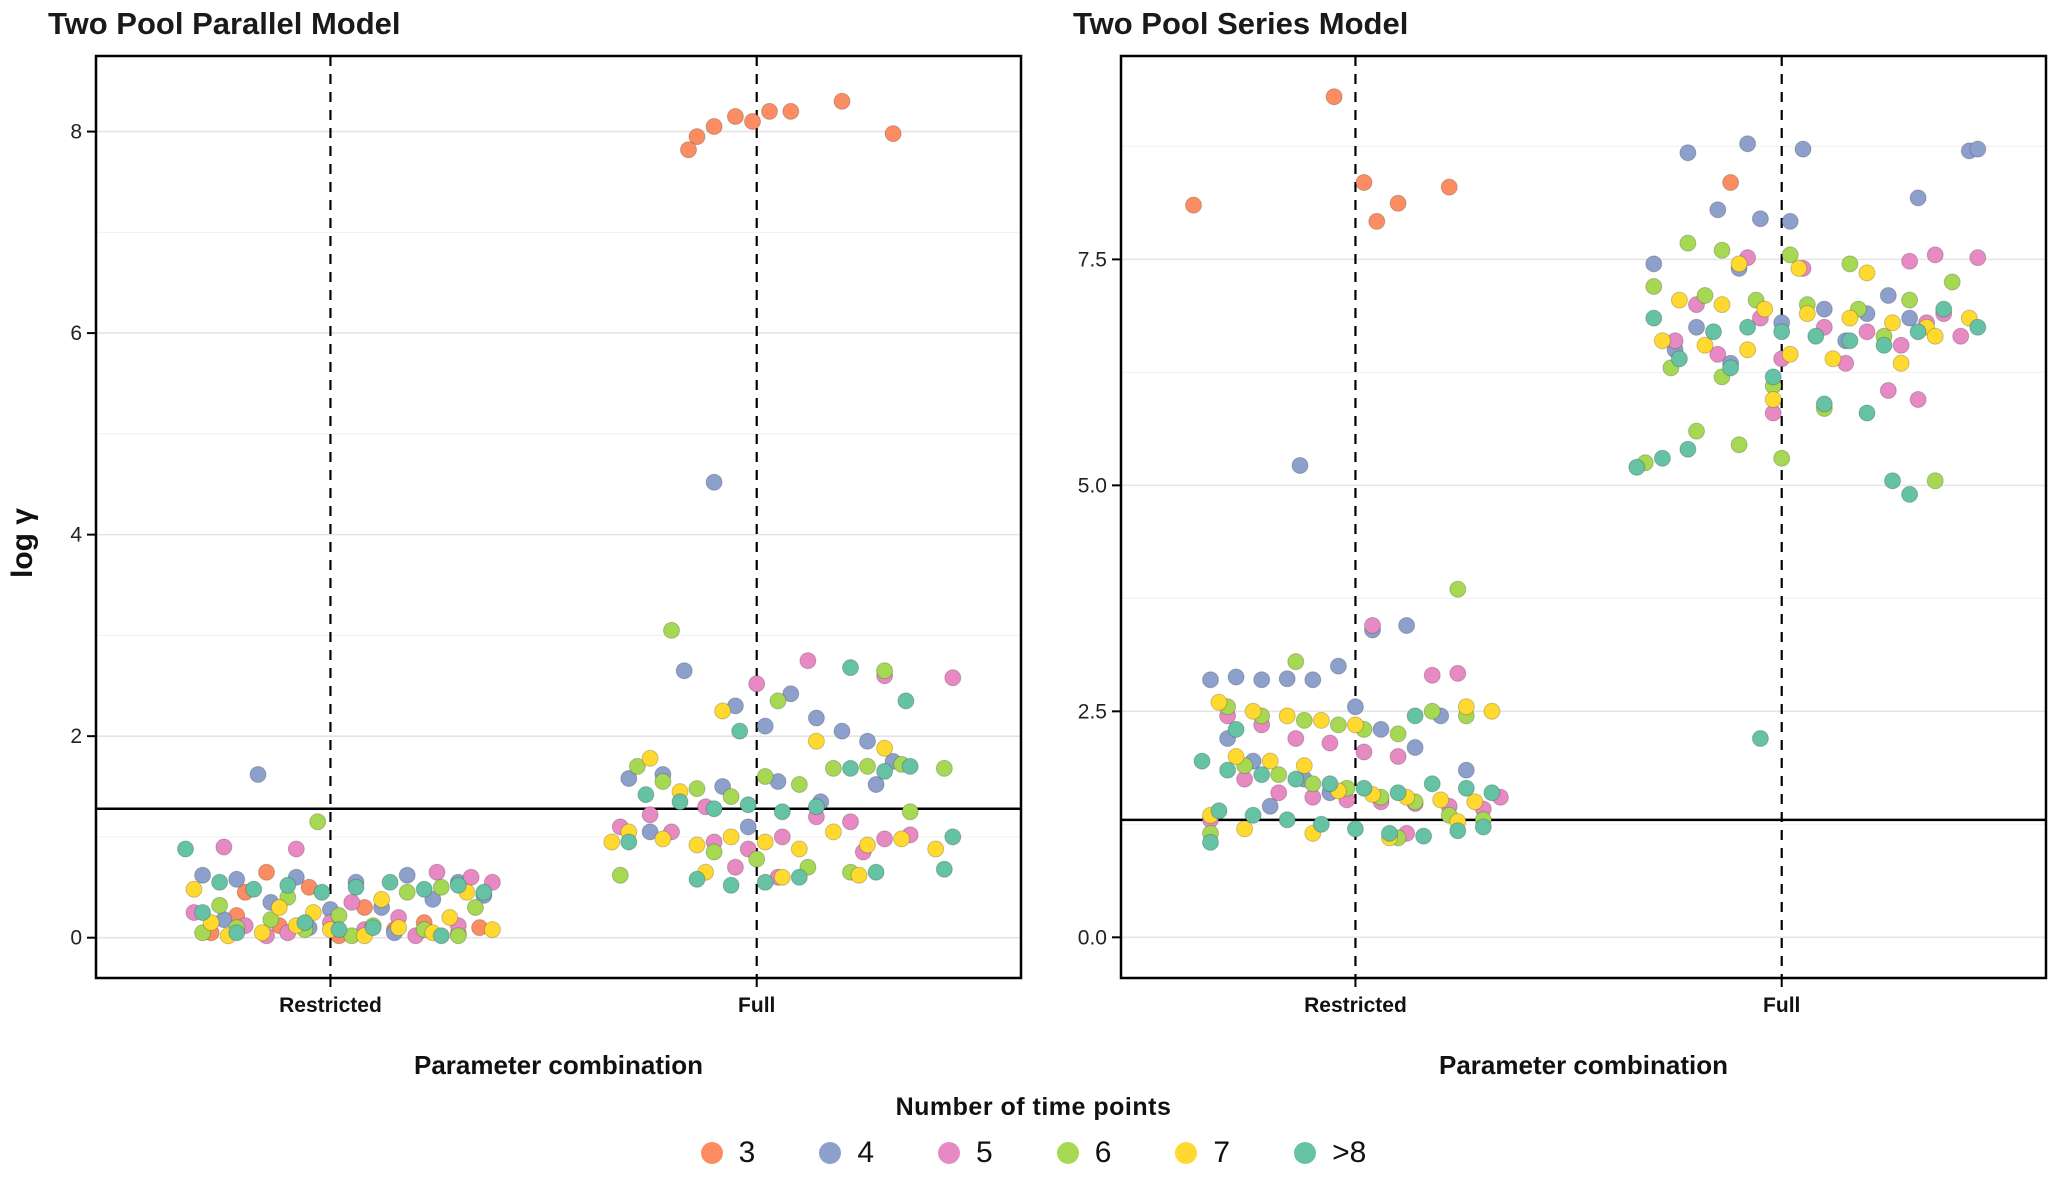 This screenshot has width=2067, height=1180. Describe the element at coordinates (558, 1065) in the screenshot. I see `x-axis-label-parallel: Parameter combination` at that location.